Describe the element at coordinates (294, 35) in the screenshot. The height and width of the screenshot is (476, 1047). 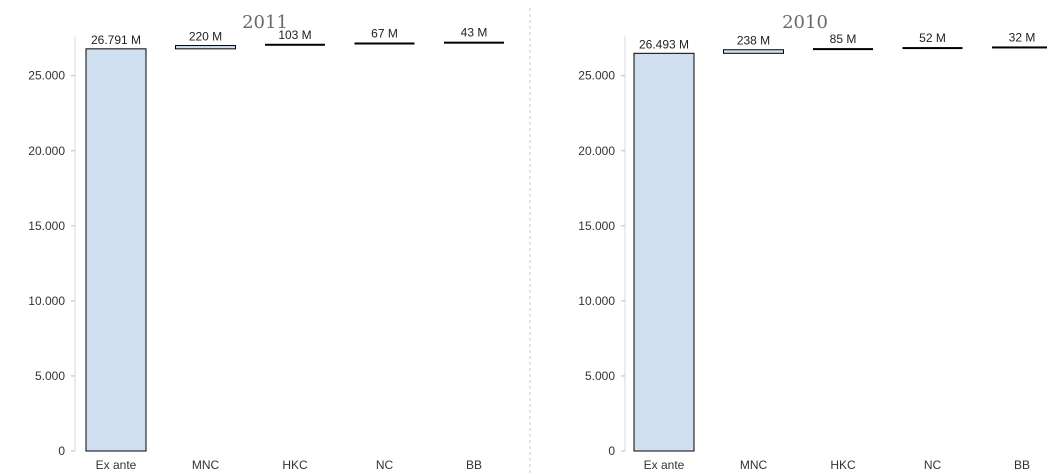
I see `data-label: 103 M` at that location.